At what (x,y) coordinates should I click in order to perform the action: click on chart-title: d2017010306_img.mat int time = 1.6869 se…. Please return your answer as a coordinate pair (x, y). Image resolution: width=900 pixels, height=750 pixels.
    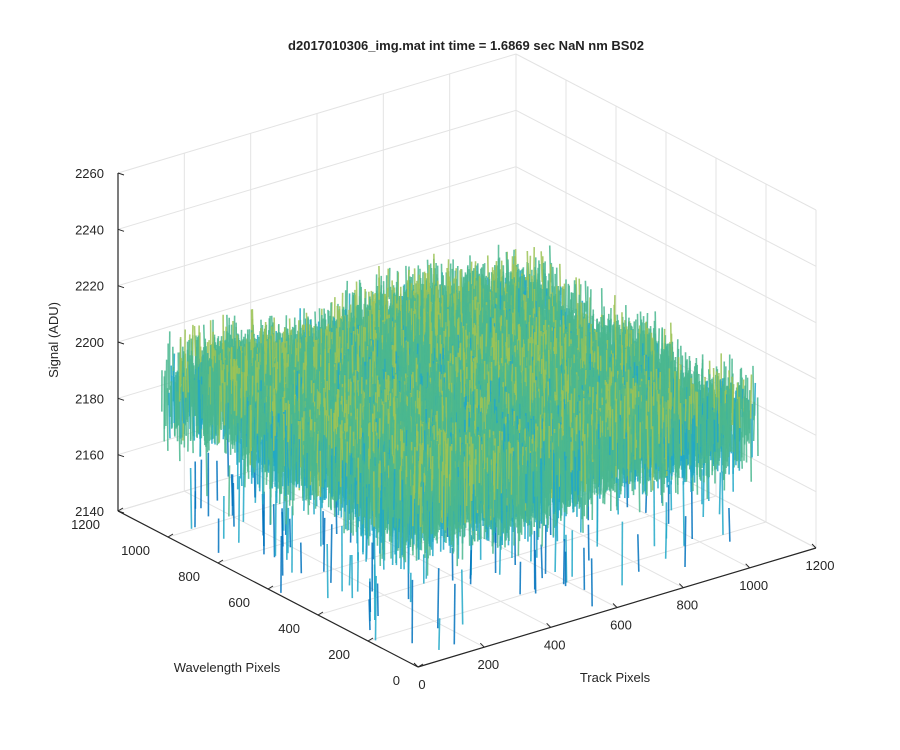
    Looking at the image, I should click on (466, 45).